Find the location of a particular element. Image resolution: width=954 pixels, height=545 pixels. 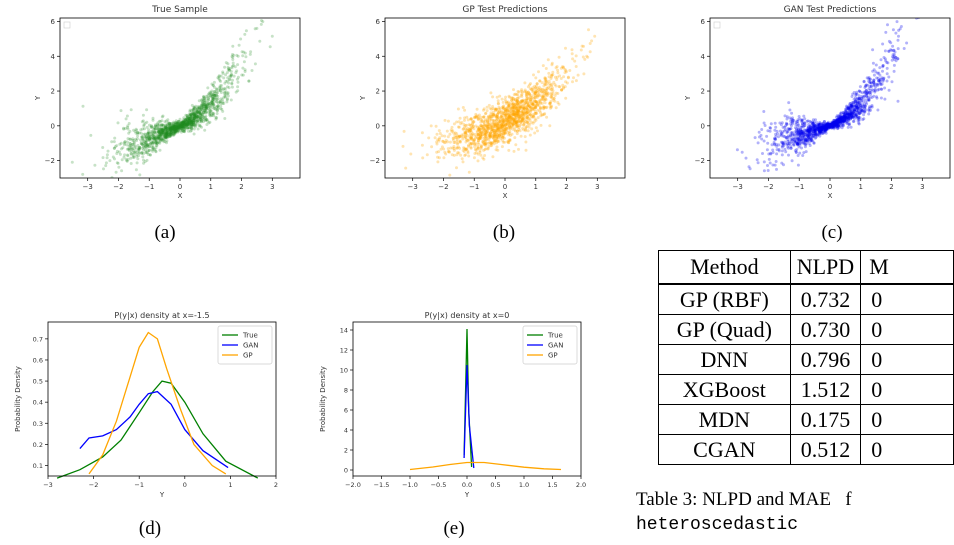

y-axis-label: Probability Density is located at coordinates (18, 399).